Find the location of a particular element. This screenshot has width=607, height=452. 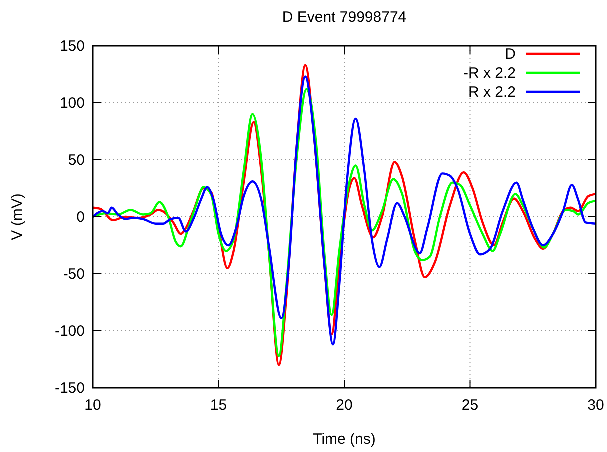

chart-title: D Event 79998774 is located at coordinates (344, 17).